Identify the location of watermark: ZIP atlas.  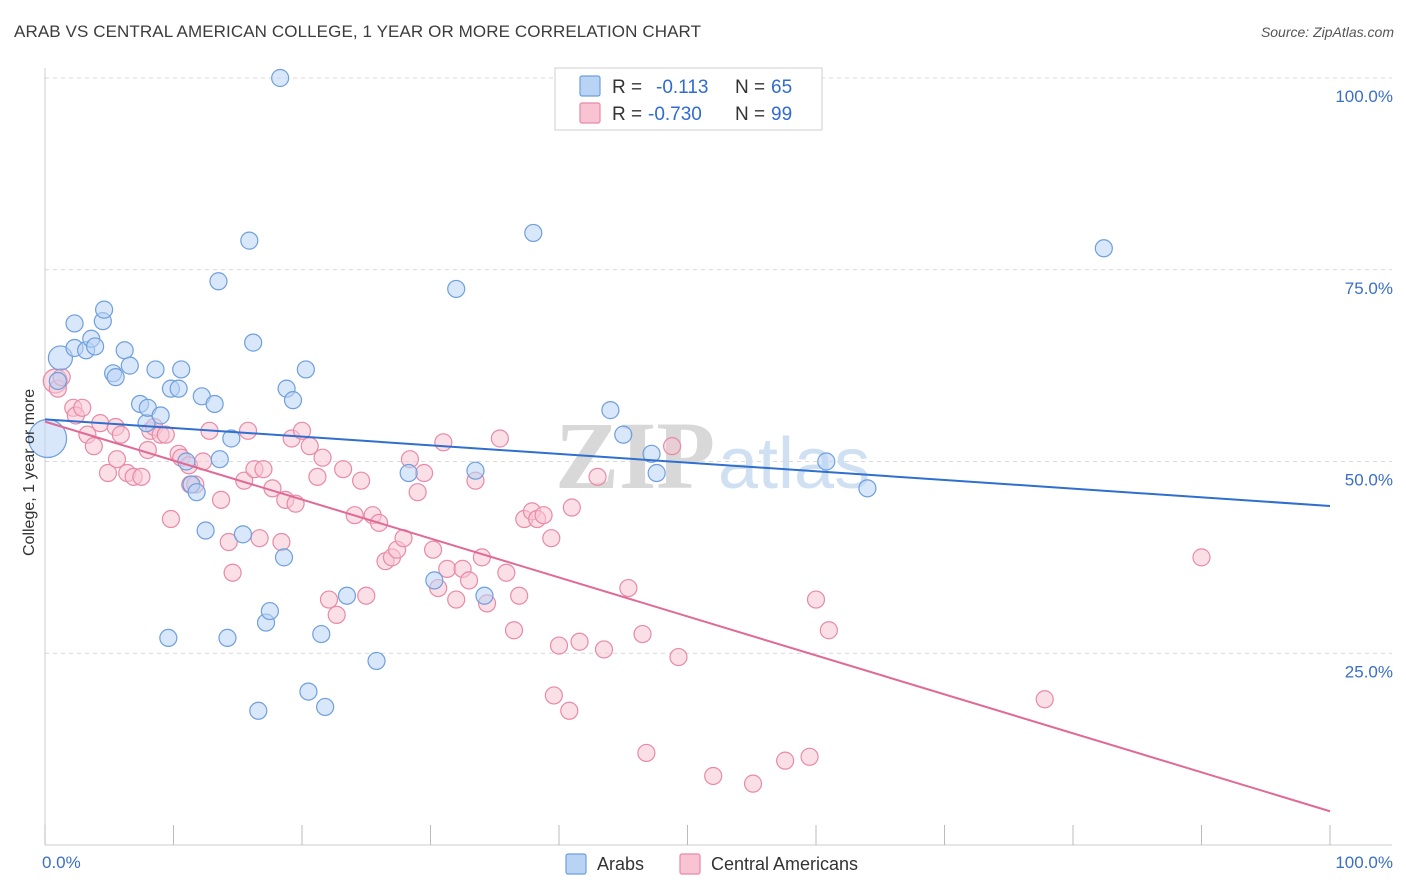
(712, 455).